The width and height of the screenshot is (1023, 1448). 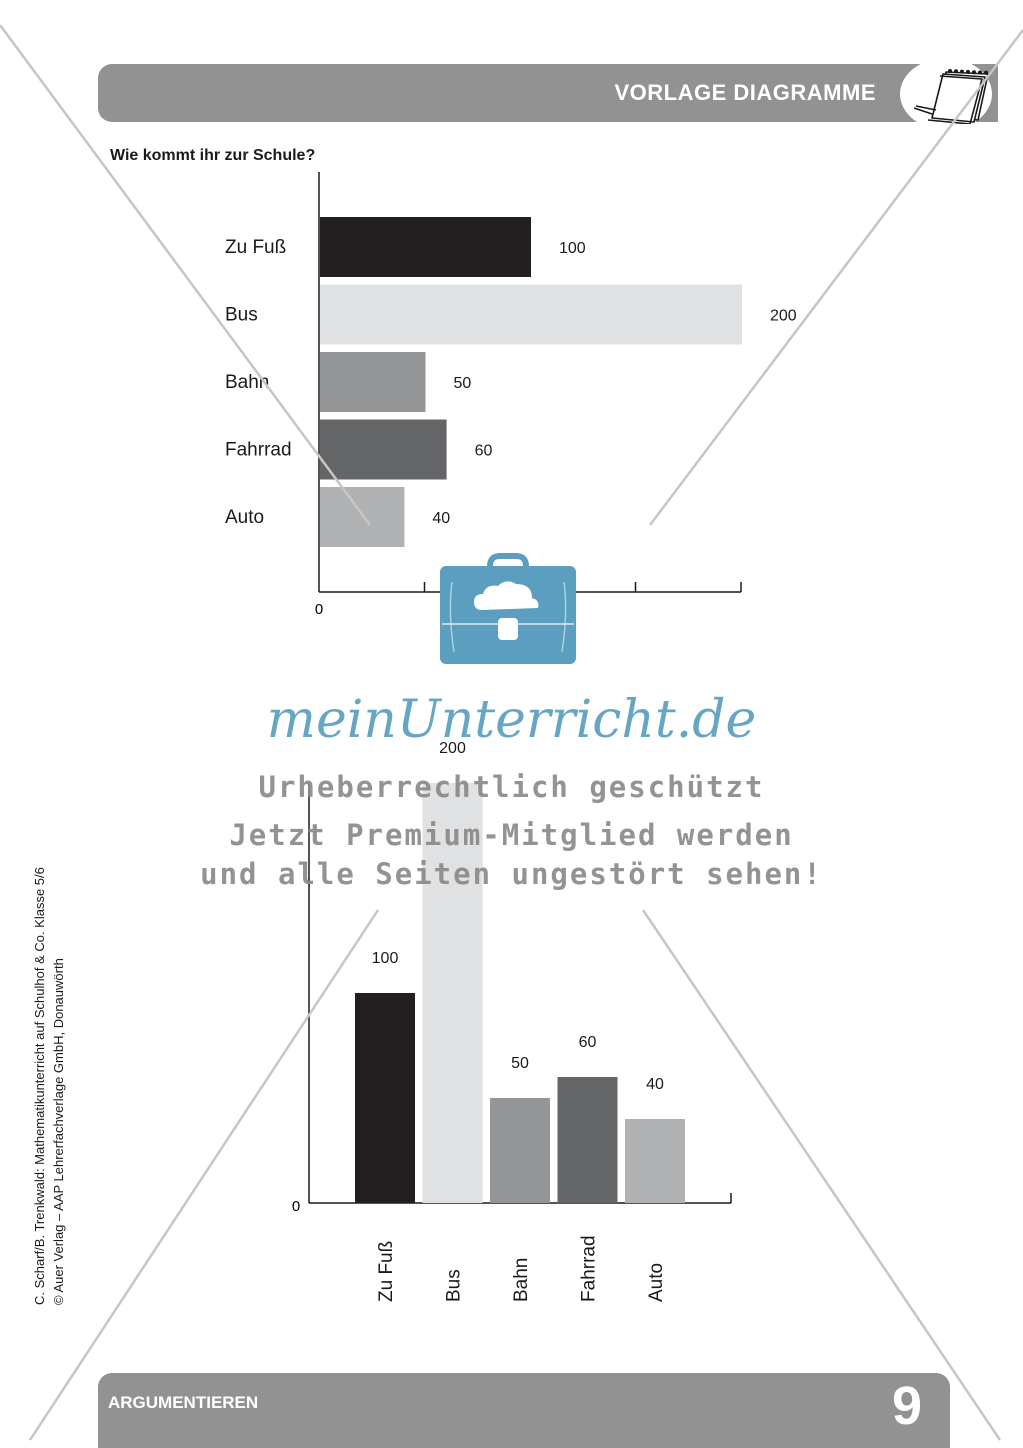 I want to click on v-category-label: Bahn, so click(x=521, y=1280).